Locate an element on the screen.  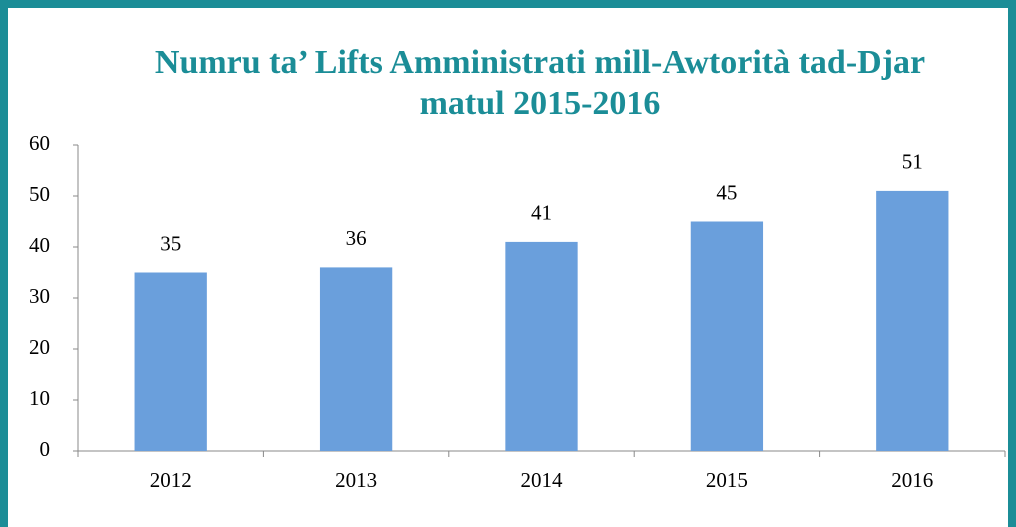
x-tick-label: 2016 is located at coordinates (912, 480).